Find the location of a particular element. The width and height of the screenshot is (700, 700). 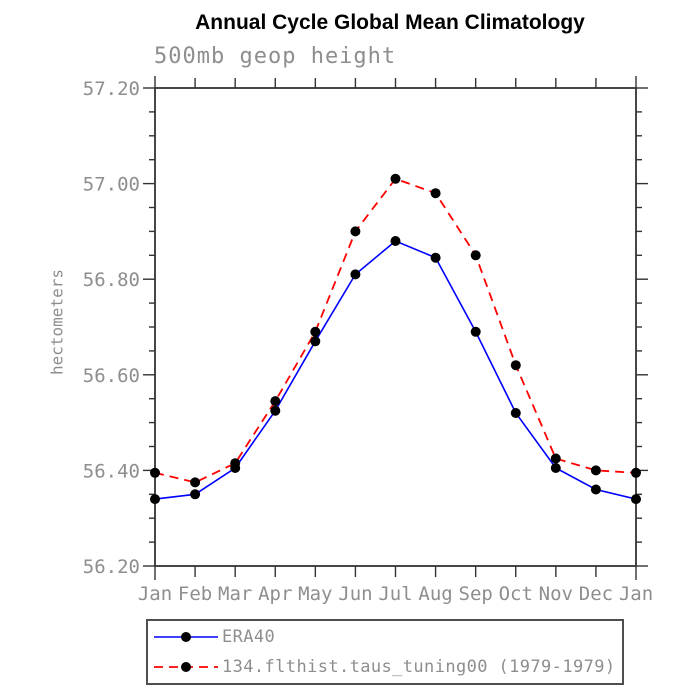

x-tick-label: Mar is located at coordinates (235, 594).